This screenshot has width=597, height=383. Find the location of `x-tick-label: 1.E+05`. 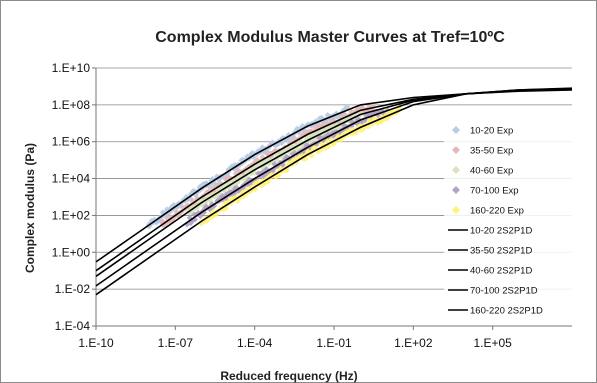

x-tick-label: 1.E+05 is located at coordinates (492, 343).